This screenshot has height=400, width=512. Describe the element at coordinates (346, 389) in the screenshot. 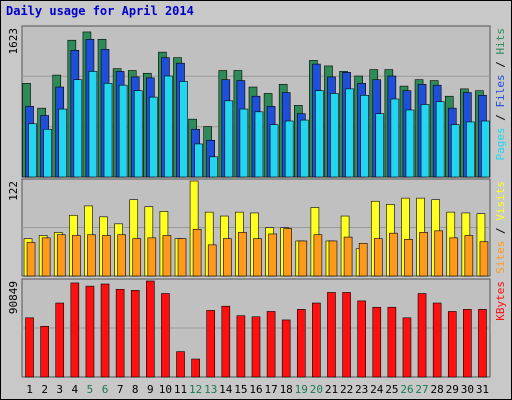

I see `x-tick-label: 22` at that location.